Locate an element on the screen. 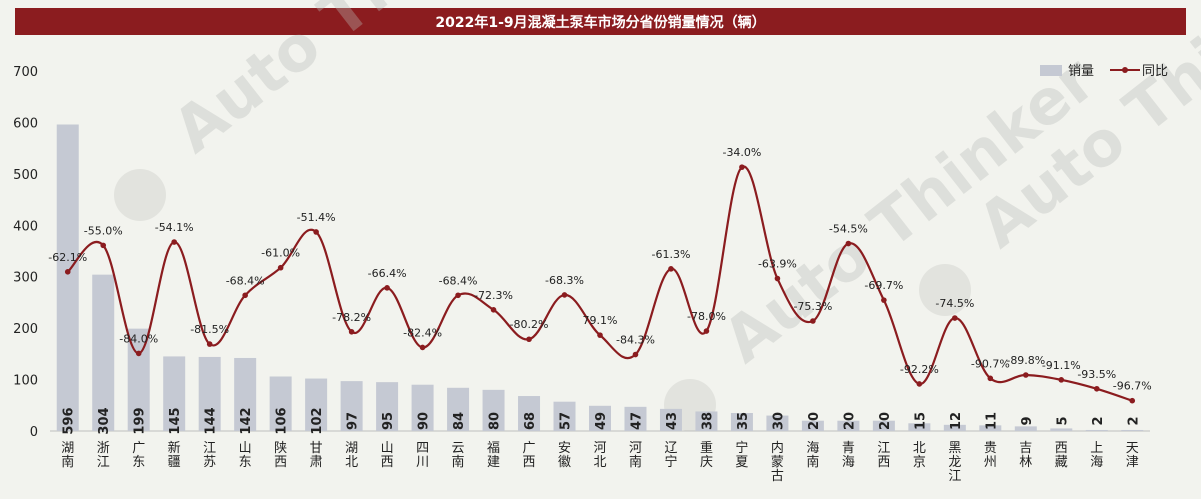 This screenshot has height=499, width=1201. yoy-label: -54.1% is located at coordinates (174, 227).